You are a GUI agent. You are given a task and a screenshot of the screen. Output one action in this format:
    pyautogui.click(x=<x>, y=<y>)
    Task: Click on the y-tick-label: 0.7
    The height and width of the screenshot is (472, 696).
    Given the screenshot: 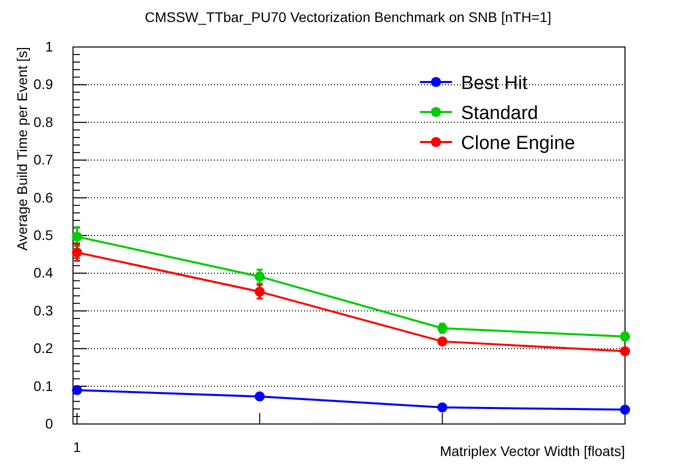 What is the action you would take?
    pyautogui.click(x=44, y=160)
    